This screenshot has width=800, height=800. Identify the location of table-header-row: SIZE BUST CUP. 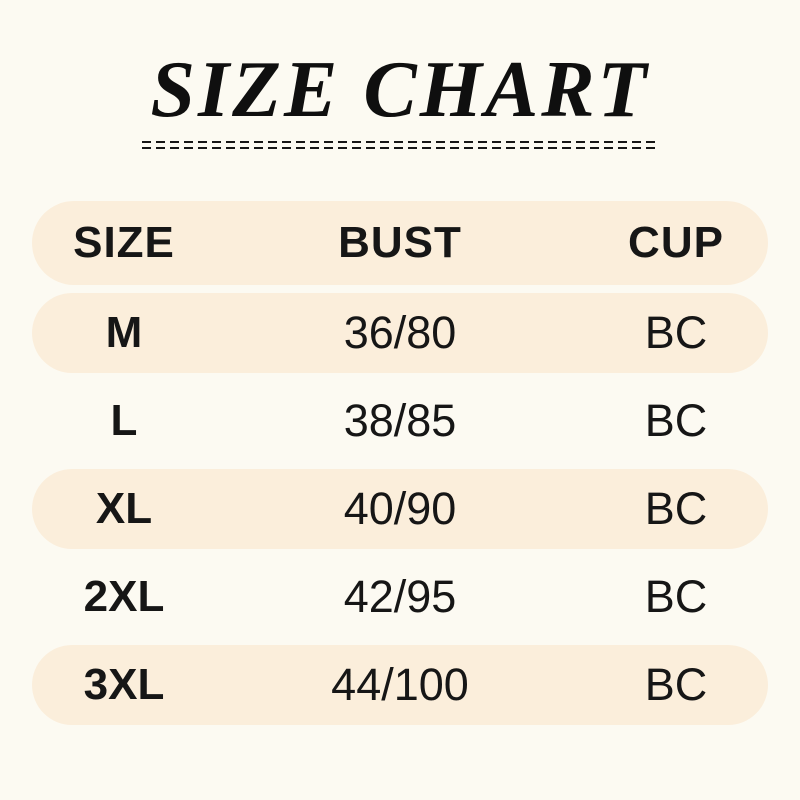
(400, 243).